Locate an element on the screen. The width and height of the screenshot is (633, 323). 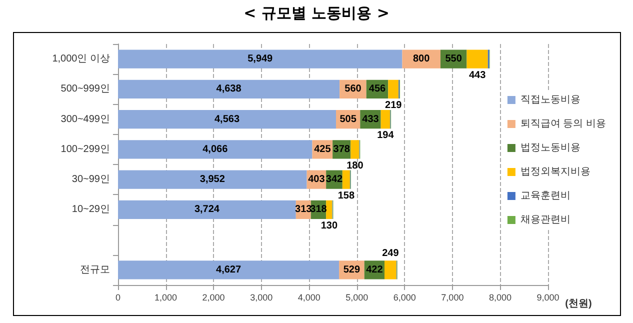
data-label: 130 is located at coordinates (329, 226).